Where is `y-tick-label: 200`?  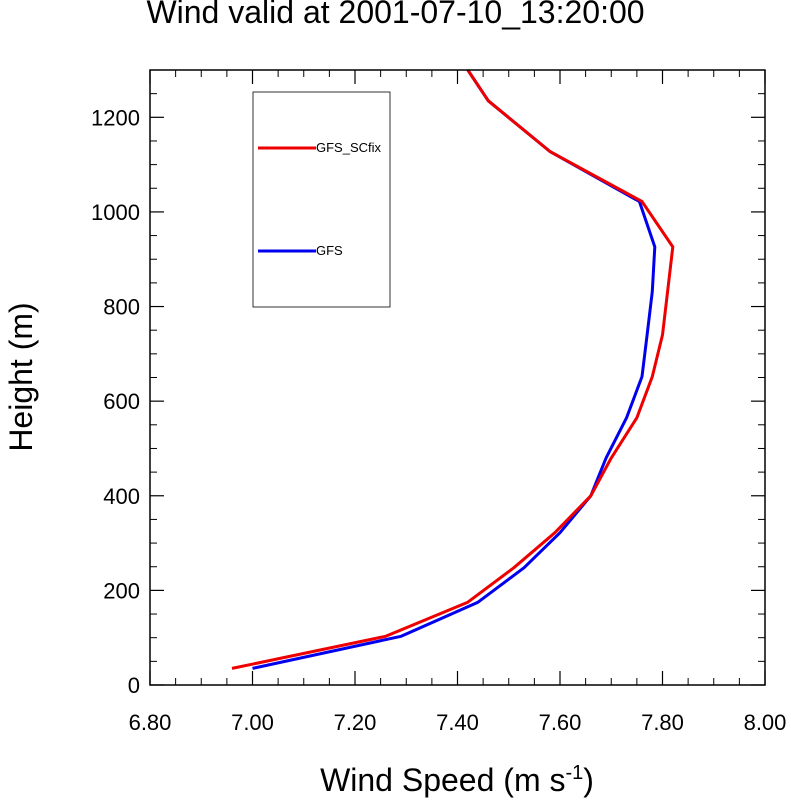 y-tick-label: 200 is located at coordinates (121, 590).